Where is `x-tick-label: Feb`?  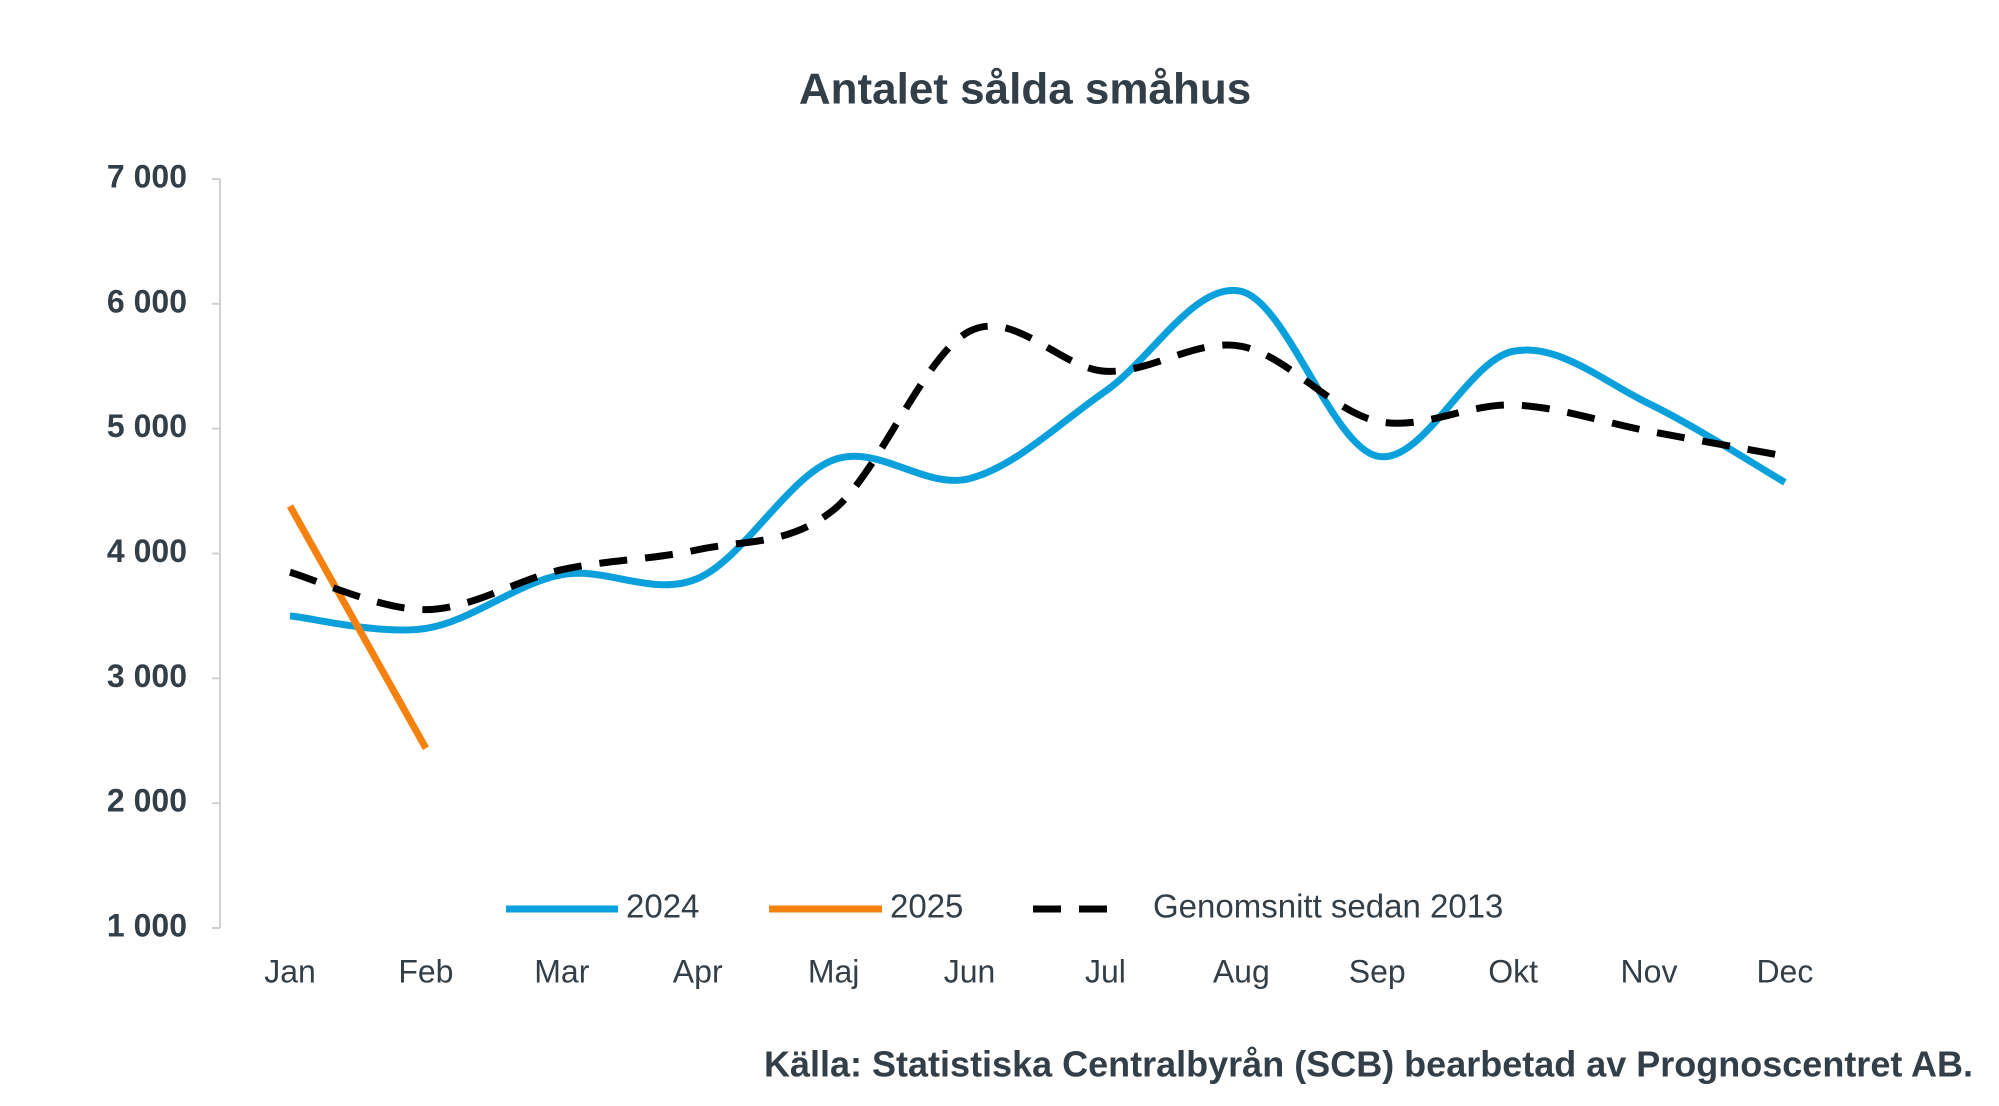 x-tick-label: Feb is located at coordinates (425, 971).